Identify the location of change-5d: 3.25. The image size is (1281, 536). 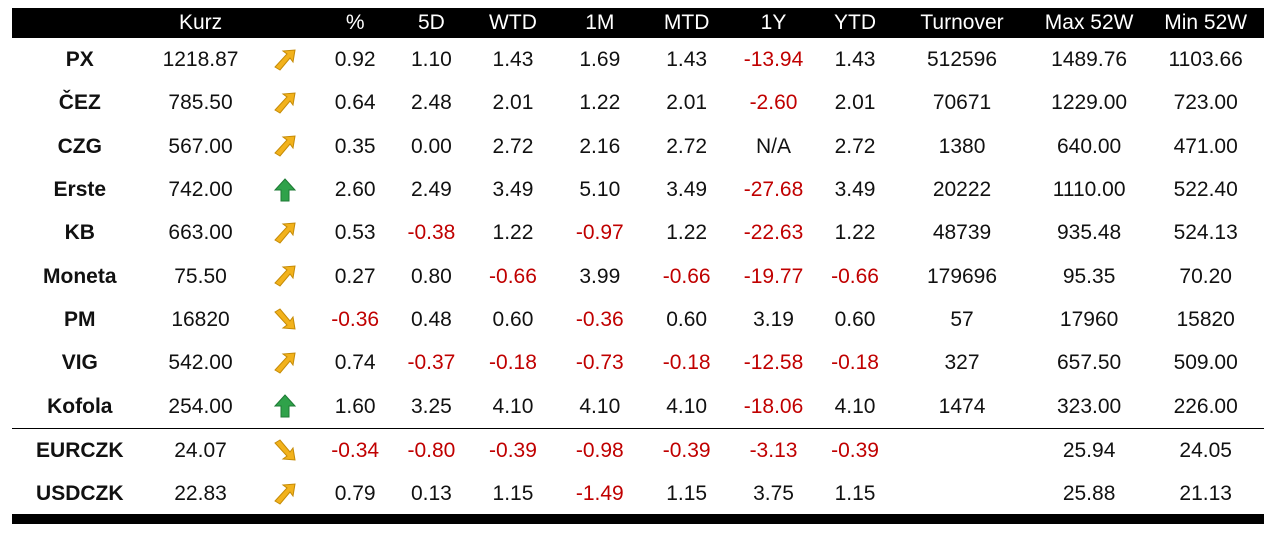
(431, 406).